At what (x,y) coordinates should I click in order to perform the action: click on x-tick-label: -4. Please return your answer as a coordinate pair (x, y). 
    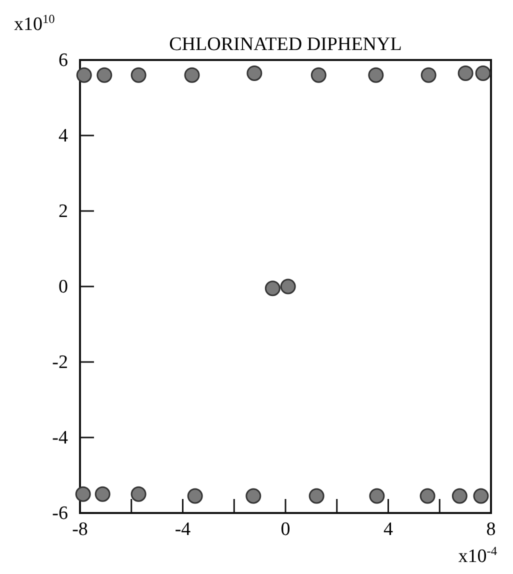
    Looking at the image, I should click on (183, 529).